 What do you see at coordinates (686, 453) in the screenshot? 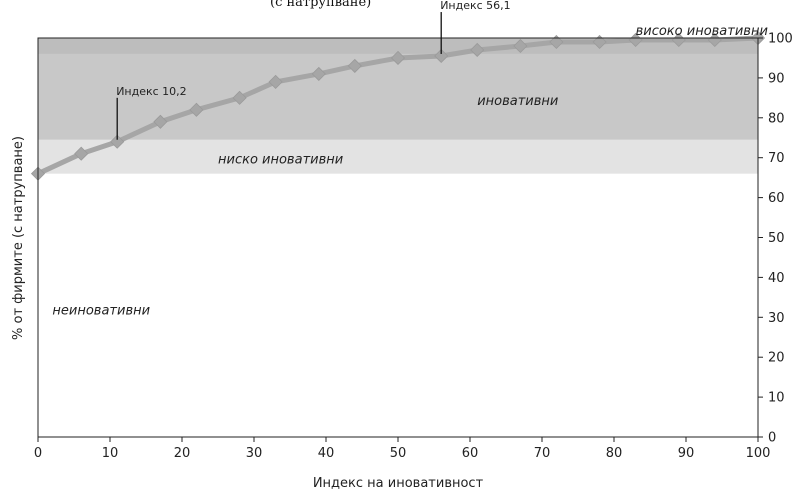
I see `x-tick-label: 90` at bounding box center [686, 453].